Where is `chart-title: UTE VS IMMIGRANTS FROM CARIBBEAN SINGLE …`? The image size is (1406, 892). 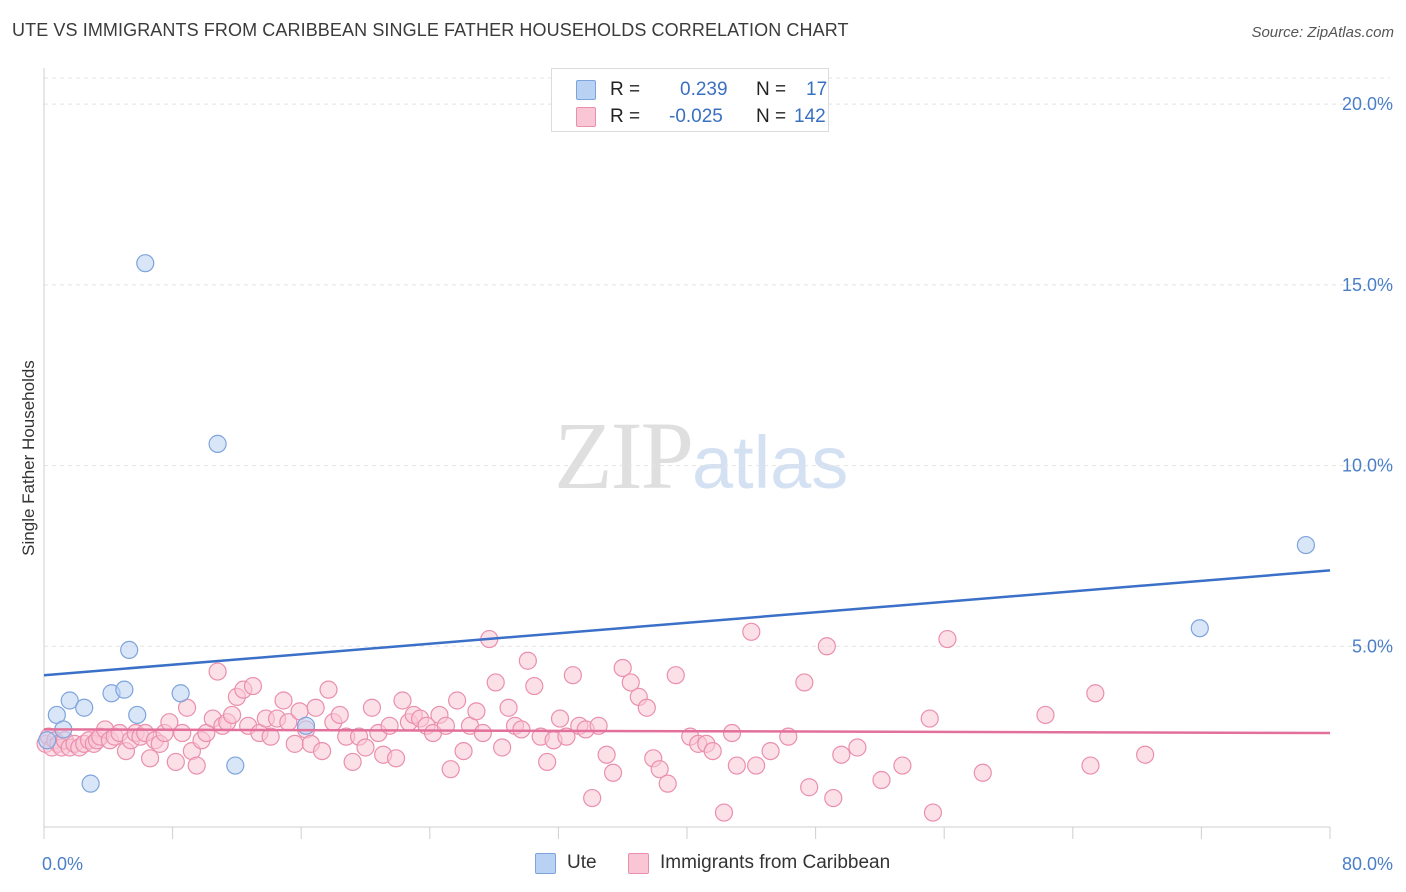 chart-title: UTE VS IMMIGRANTS FROM CARIBBEAN SINGLE … is located at coordinates (430, 30).